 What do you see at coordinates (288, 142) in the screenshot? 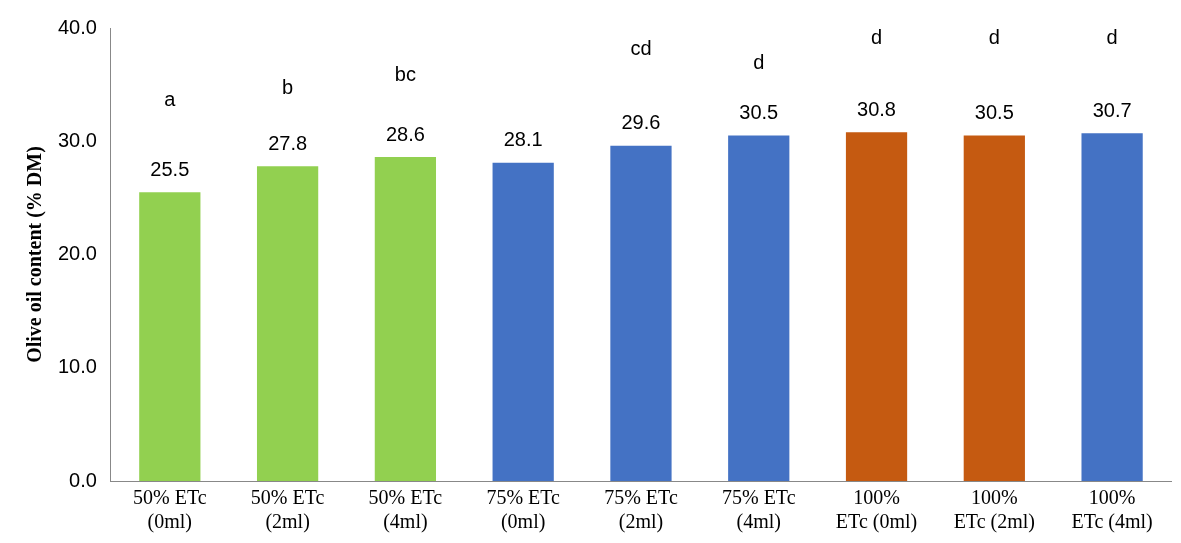
I see `data-label: 27.8` at bounding box center [288, 142].